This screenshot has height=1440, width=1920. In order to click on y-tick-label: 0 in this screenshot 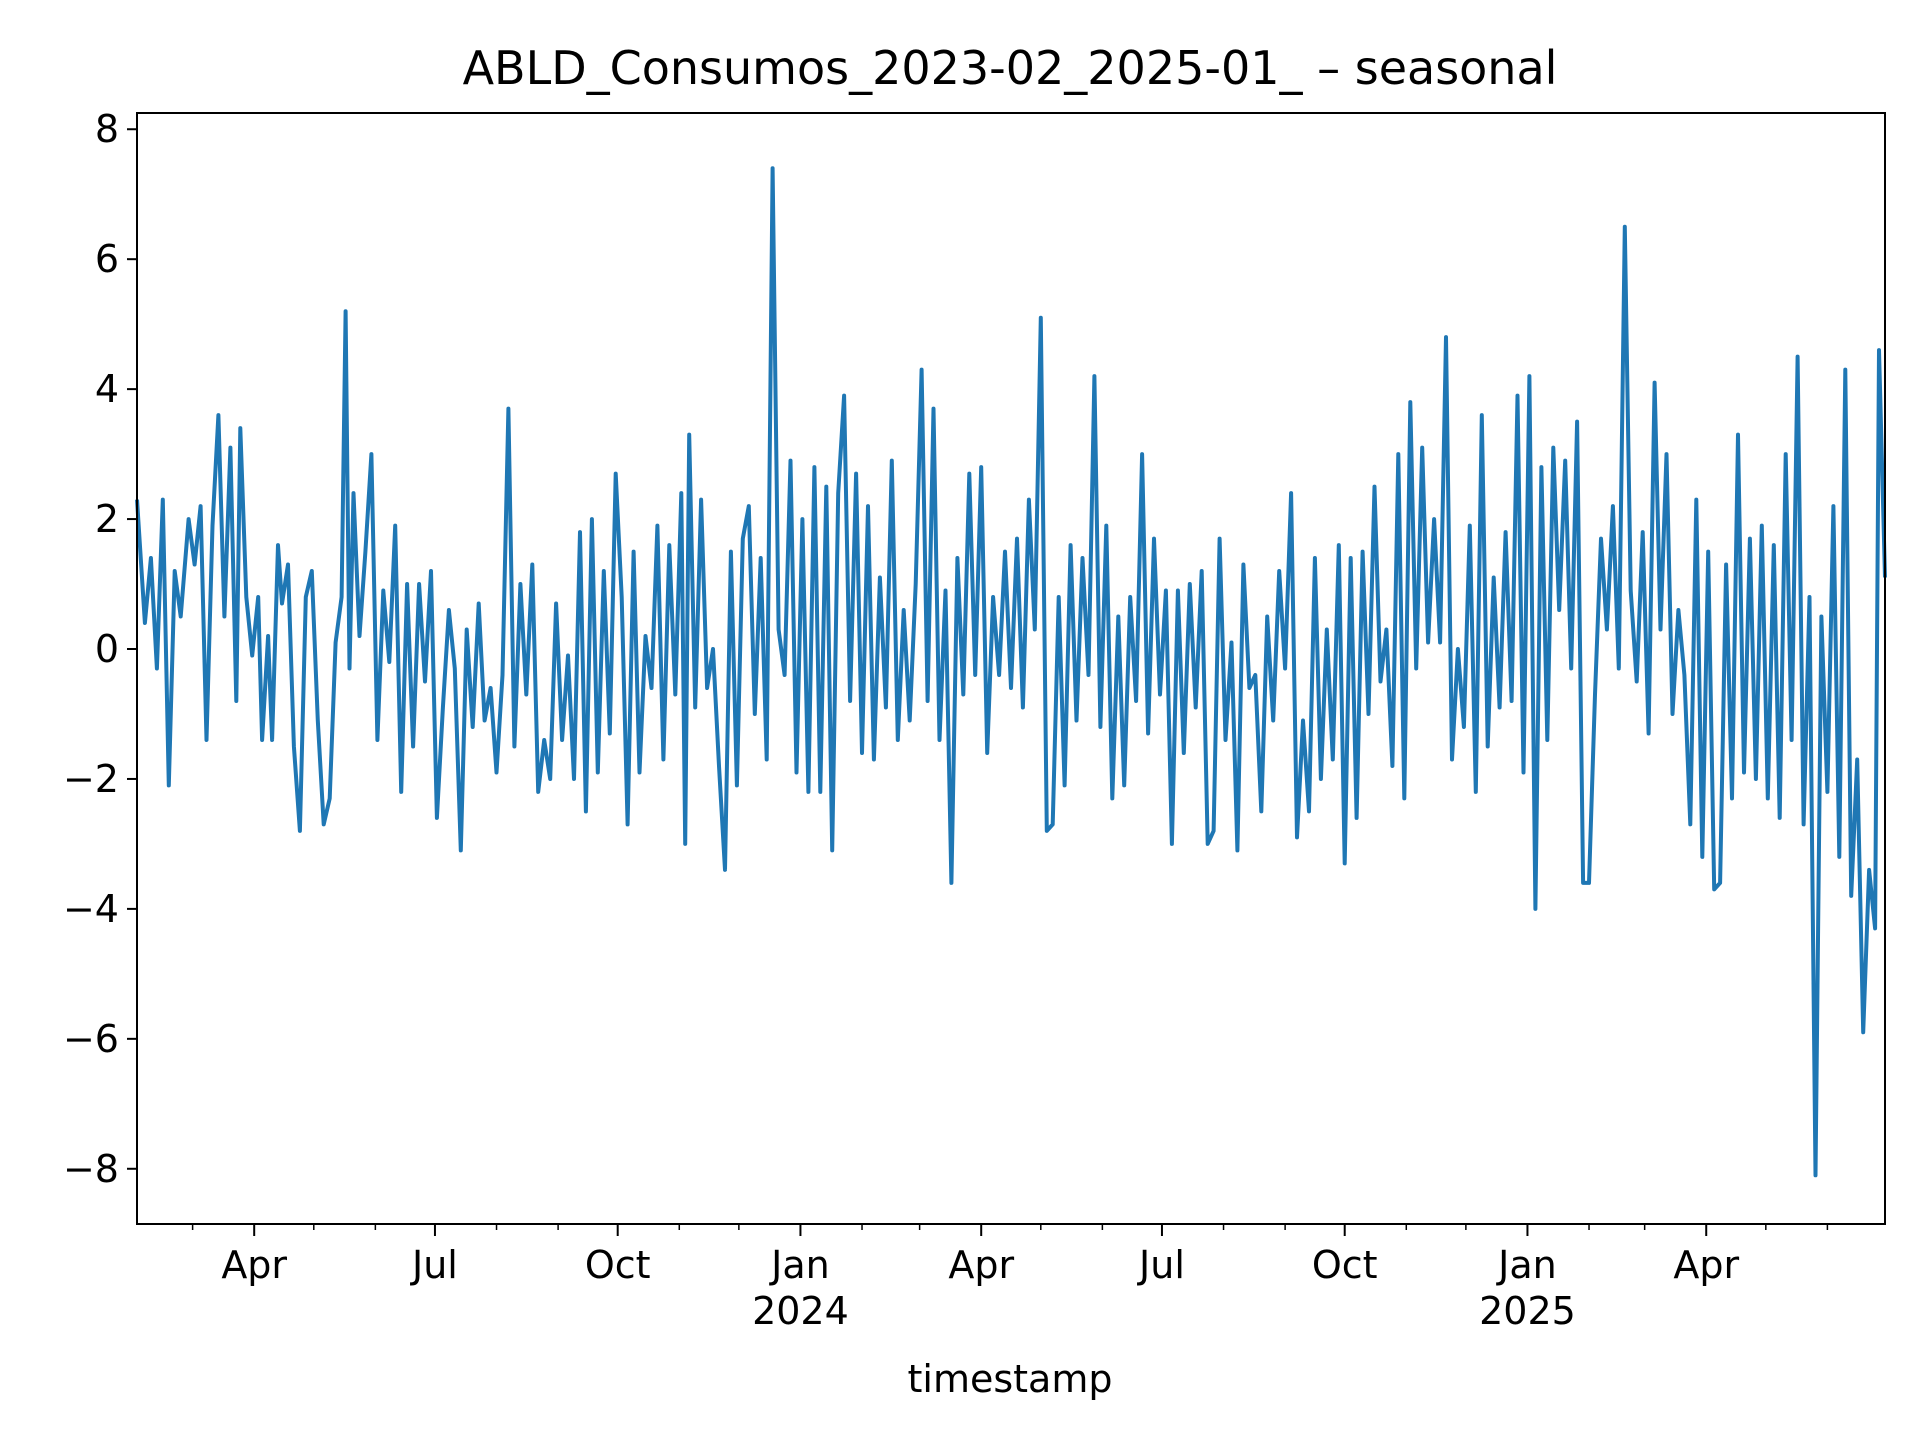, I will do `click(107, 649)`.